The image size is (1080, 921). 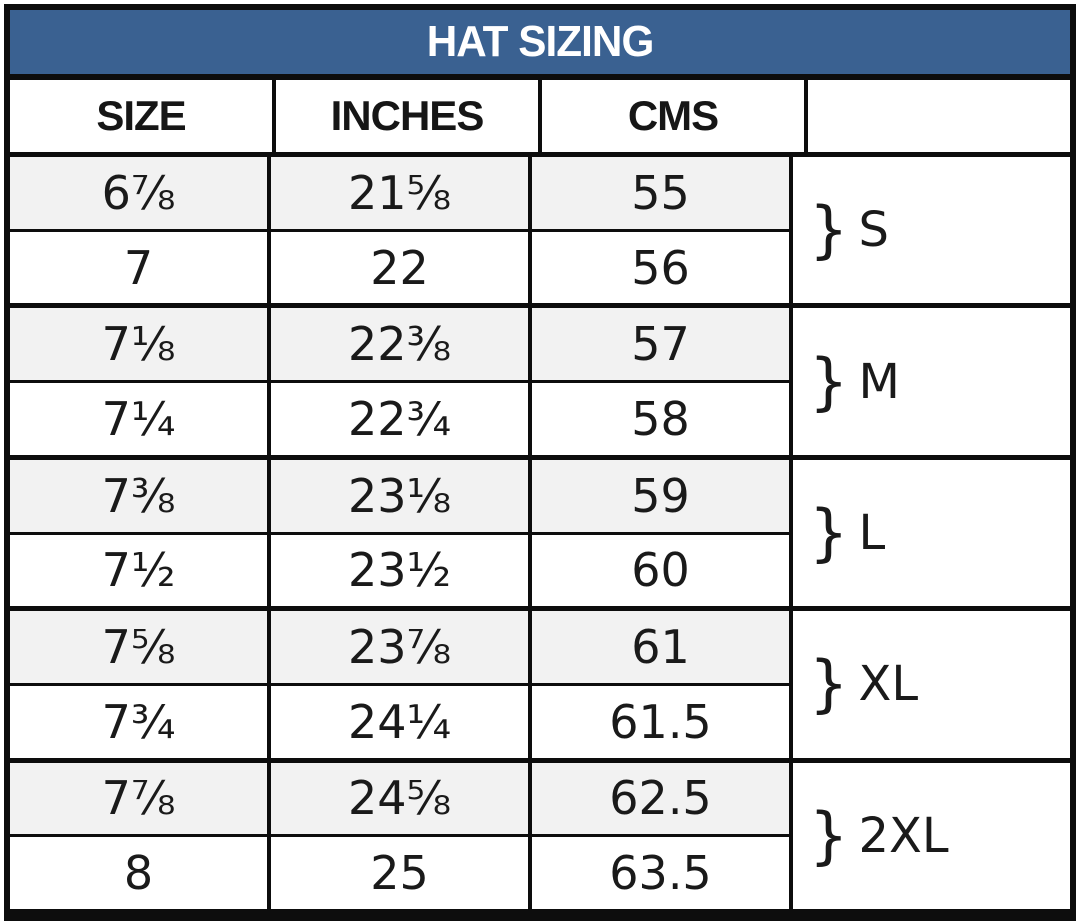 I want to click on group-rows: 7⅞ 24⅝ 62.5 8 25 63.5, so click(x=401, y=836).